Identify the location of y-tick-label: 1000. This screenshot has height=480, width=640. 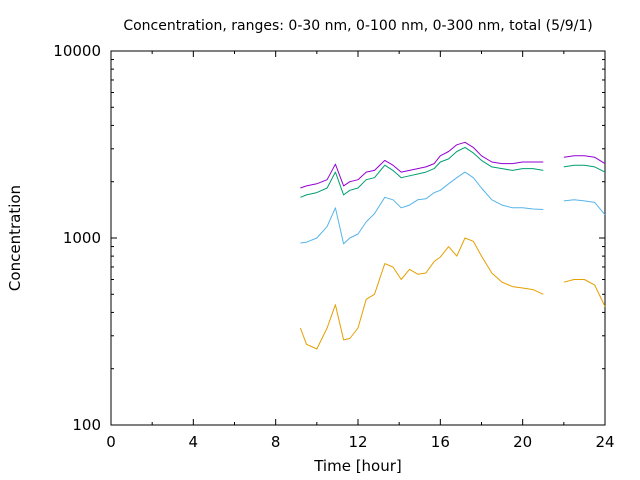
(82, 238).